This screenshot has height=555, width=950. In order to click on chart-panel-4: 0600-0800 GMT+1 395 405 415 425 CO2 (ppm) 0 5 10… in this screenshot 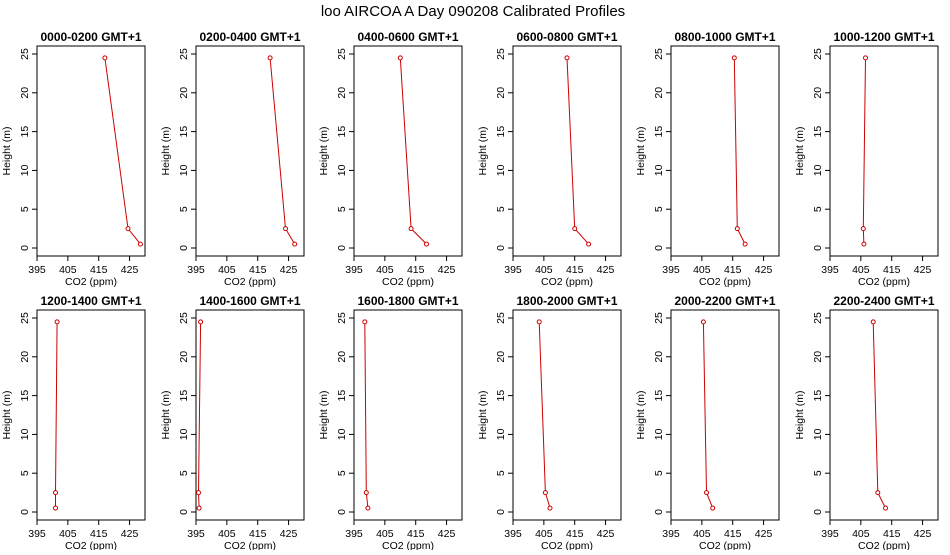, I will do `click(549, 159)`.